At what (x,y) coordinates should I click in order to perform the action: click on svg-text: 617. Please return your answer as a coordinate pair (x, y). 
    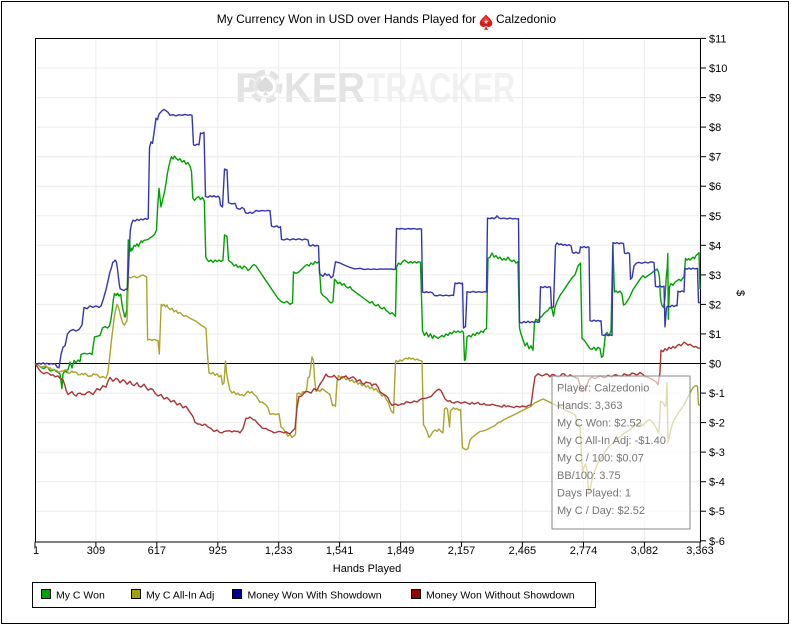
    Looking at the image, I should click on (157, 551).